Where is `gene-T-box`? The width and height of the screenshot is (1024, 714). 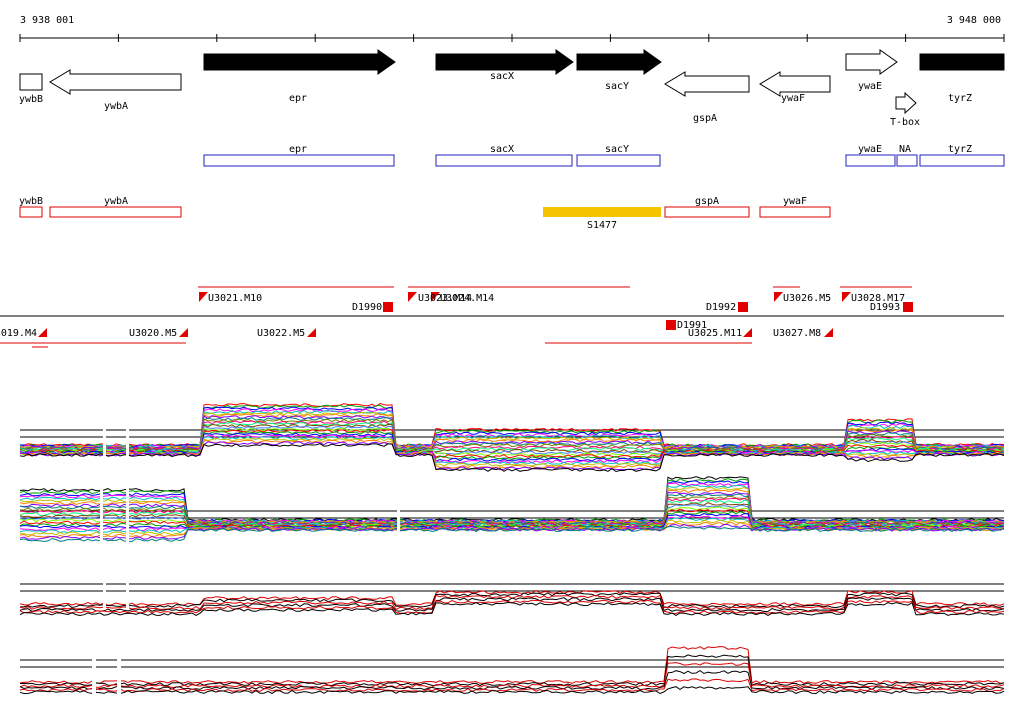 gene-T-box is located at coordinates (906, 103).